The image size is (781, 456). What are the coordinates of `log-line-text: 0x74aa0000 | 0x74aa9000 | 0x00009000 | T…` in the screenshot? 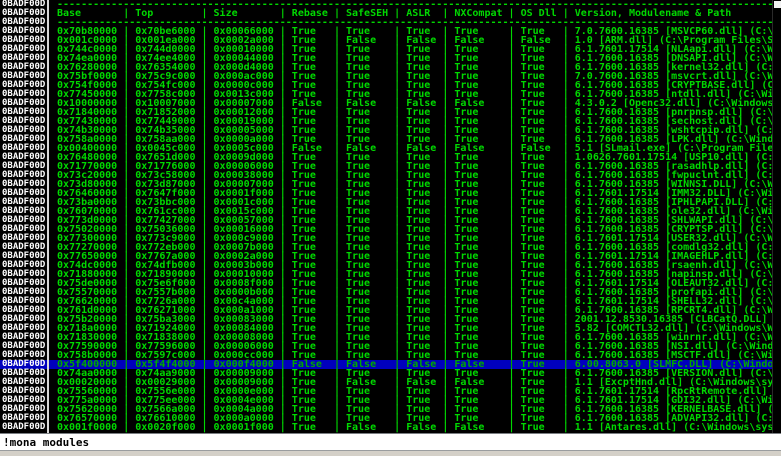 It's located at (414, 373).